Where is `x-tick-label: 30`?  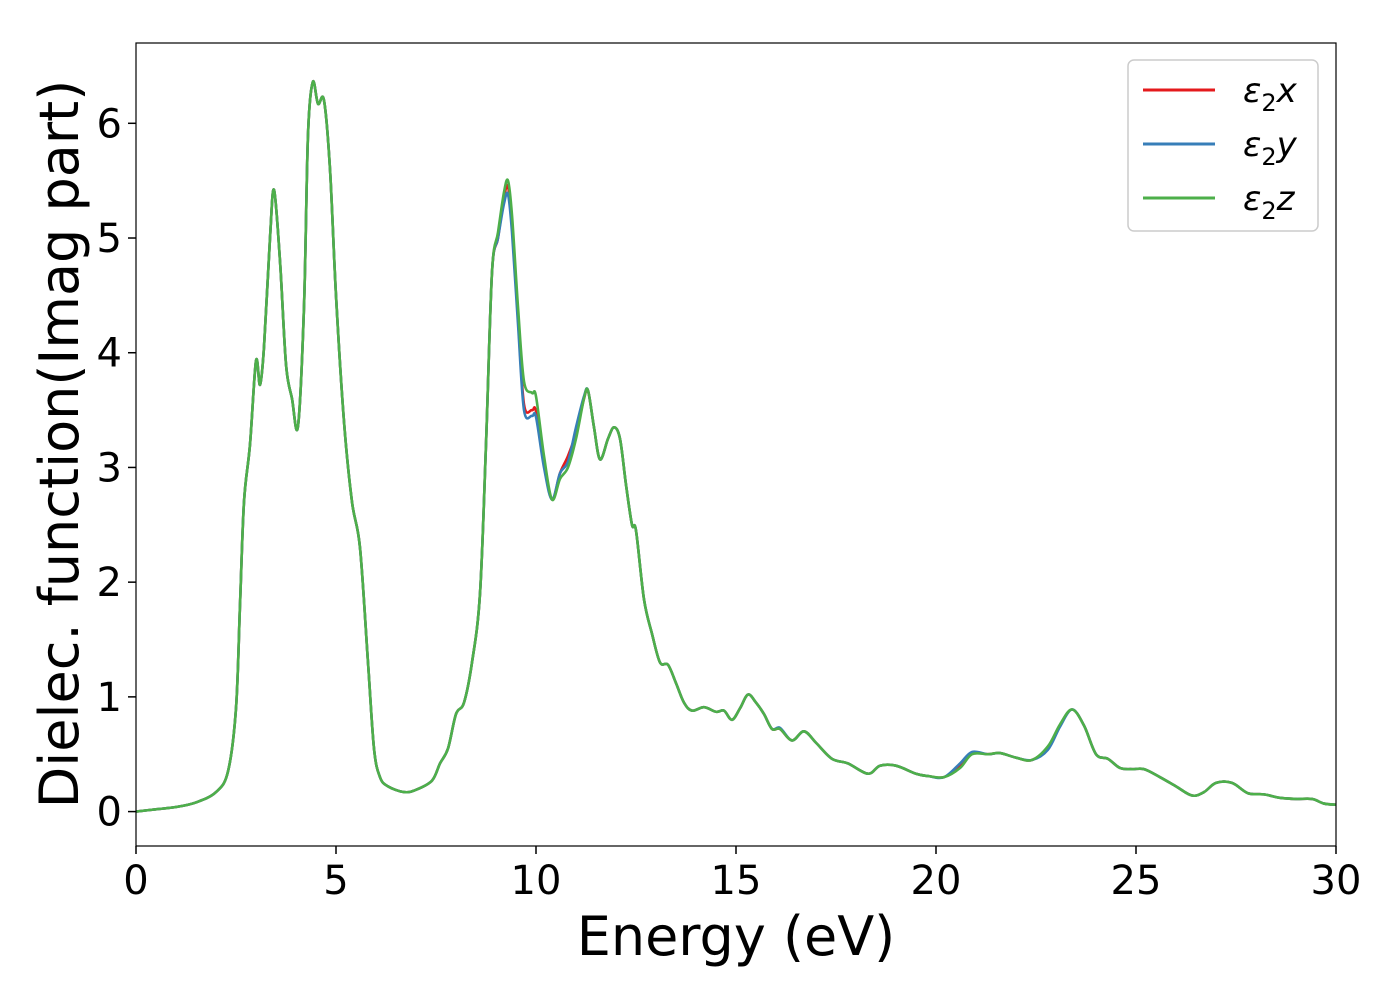 x-tick-label: 30 is located at coordinates (1336, 881).